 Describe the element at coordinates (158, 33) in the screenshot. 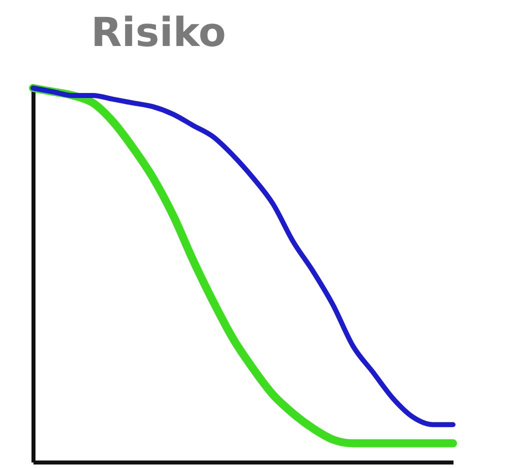

I see `chart-title: Risiko` at that location.